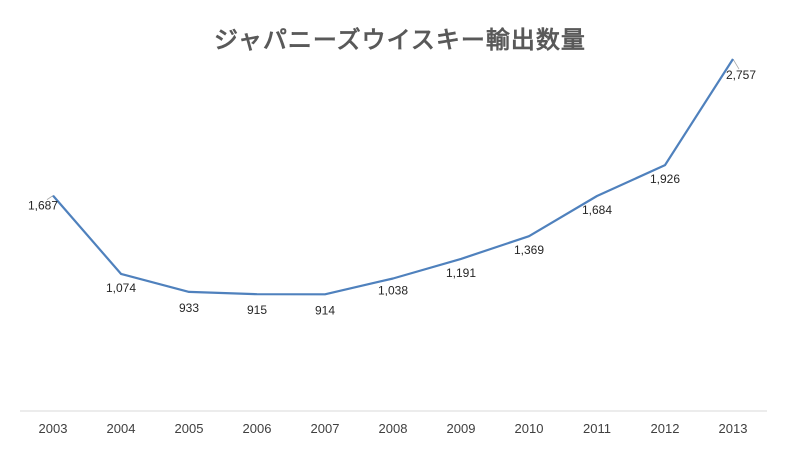 Image resolution: width=800 pixels, height=450 pixels. Describe the element at coordinates (597, 428) in the screenshot. I see `x-tick-label: 2011` at that location.